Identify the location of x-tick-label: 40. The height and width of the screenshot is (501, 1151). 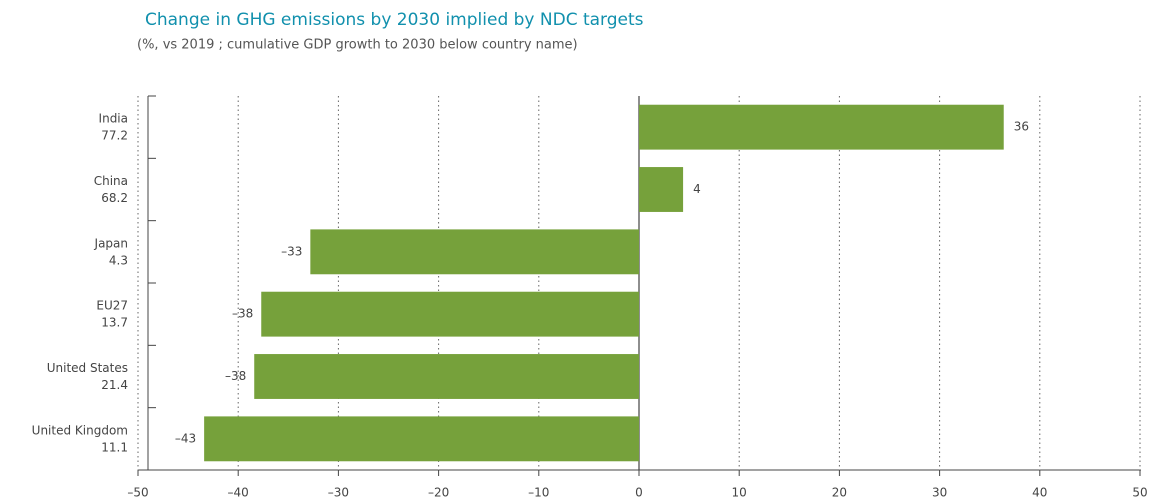
(1039, 493).